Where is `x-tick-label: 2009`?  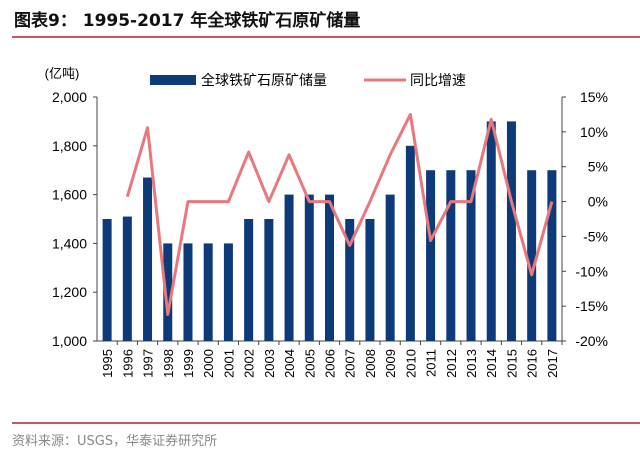 x-tick-label: 2009 is located at coordinates (390, 363).